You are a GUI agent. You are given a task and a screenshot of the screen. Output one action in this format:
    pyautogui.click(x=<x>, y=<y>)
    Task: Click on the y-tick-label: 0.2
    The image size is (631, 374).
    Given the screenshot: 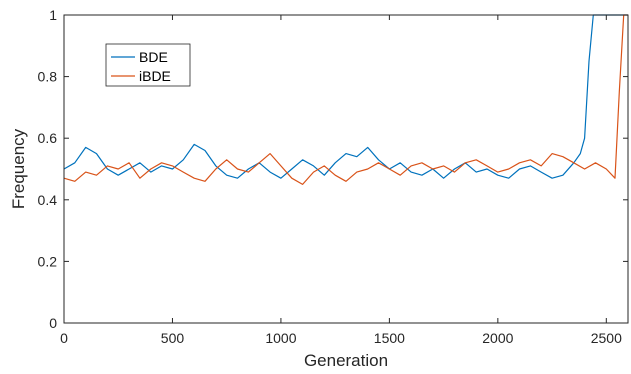 What is the action you would take?
    pyautogui.click(x=48, y=261)
    